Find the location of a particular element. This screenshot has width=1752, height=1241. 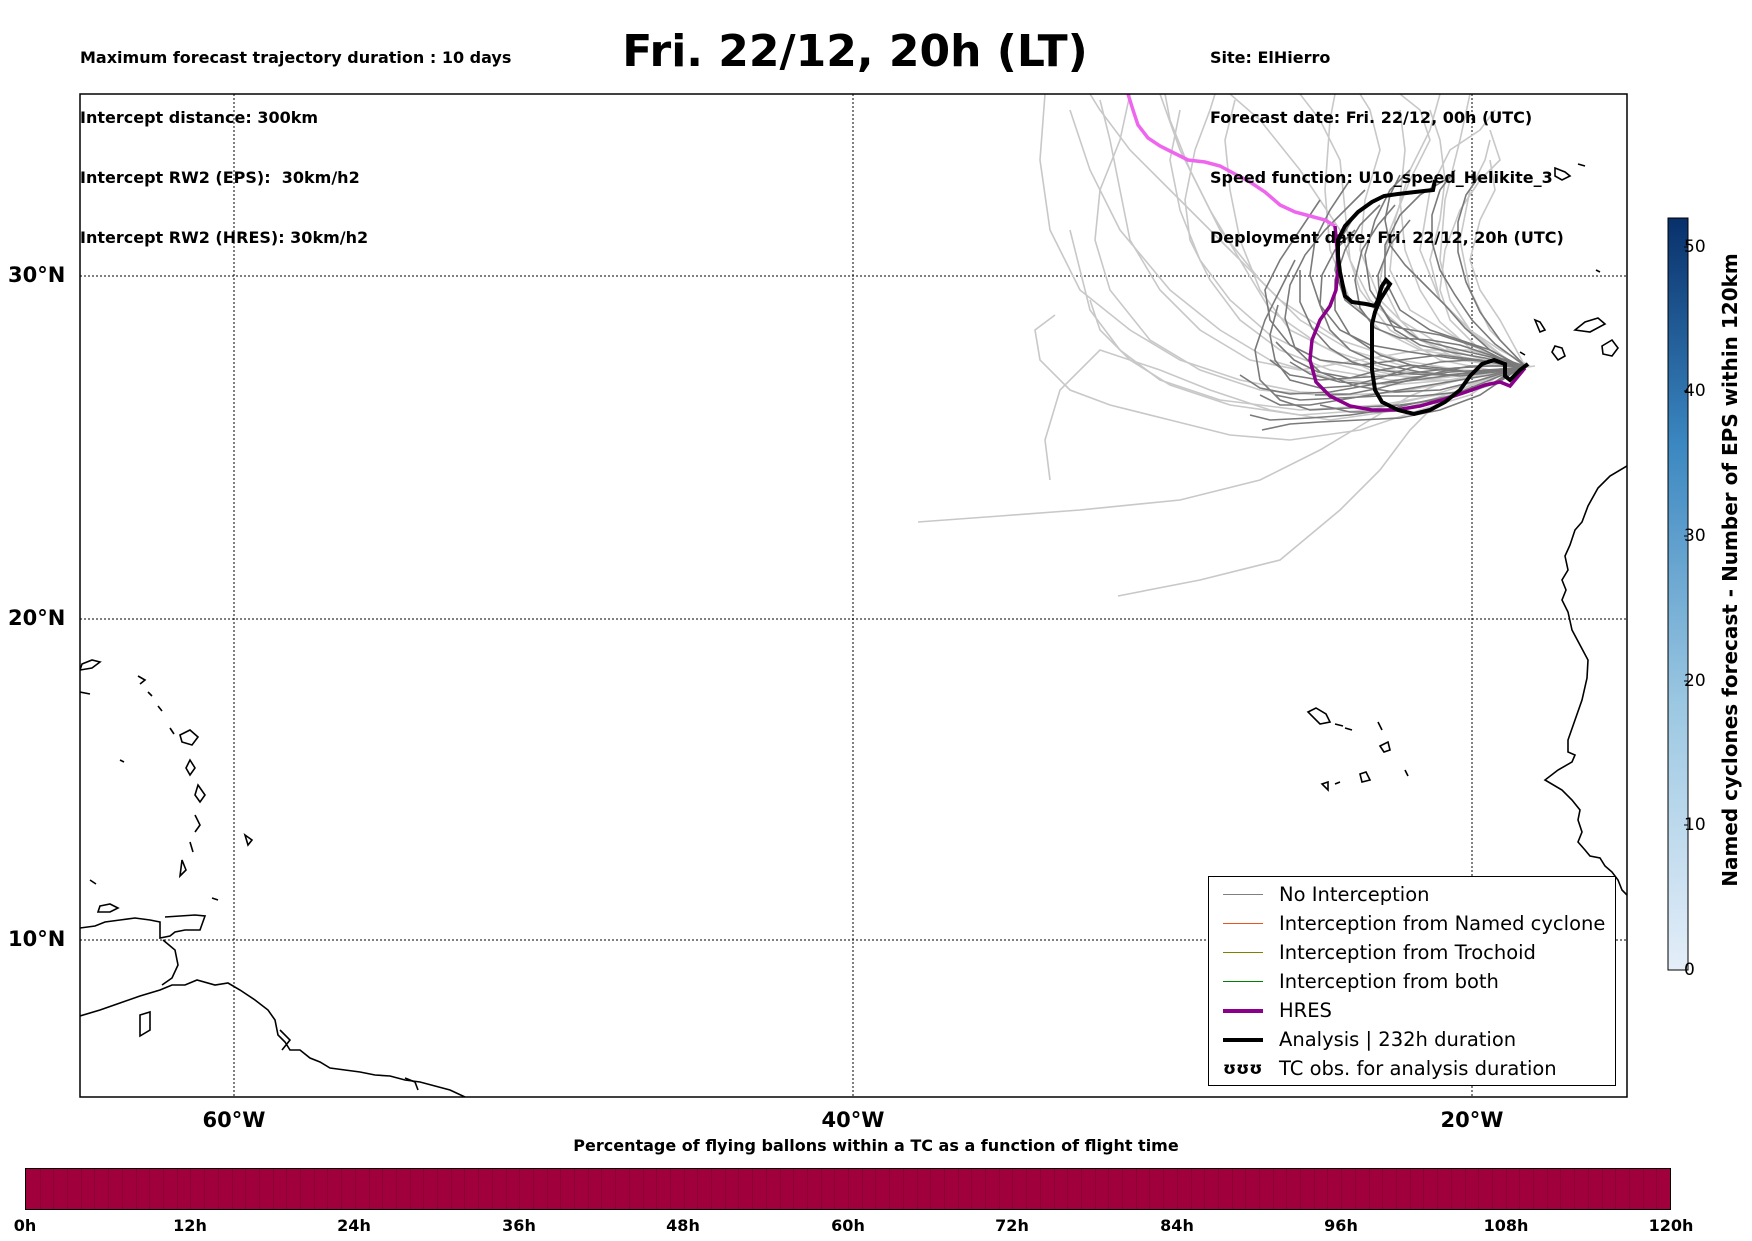

coastline-africa is located at coordinates (1466, 529).